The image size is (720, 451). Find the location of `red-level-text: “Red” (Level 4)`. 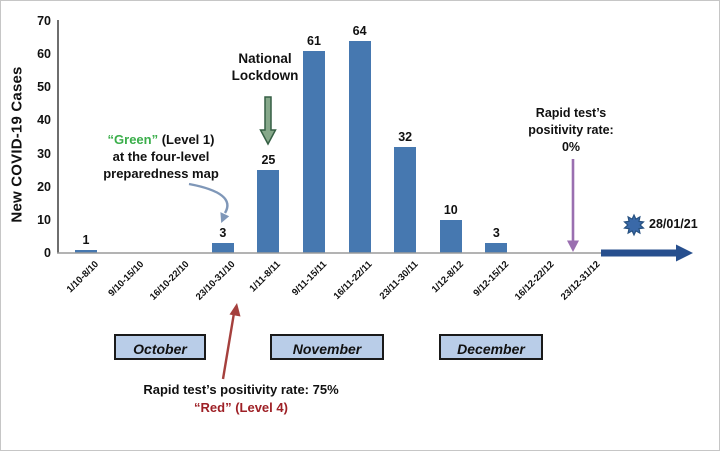

red-level-text: “Red” (Level 4) is located at coordinates (241, 407).